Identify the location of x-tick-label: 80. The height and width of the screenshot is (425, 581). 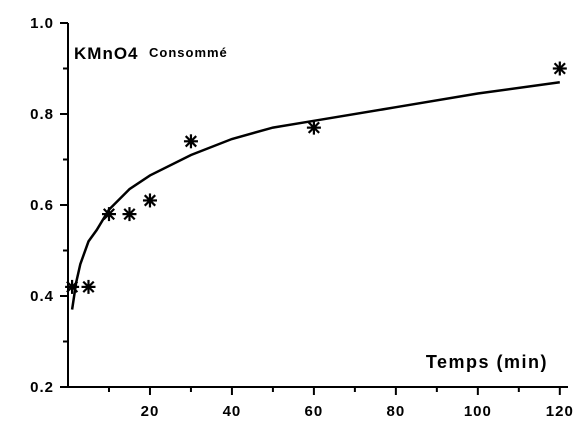
(396, 411).